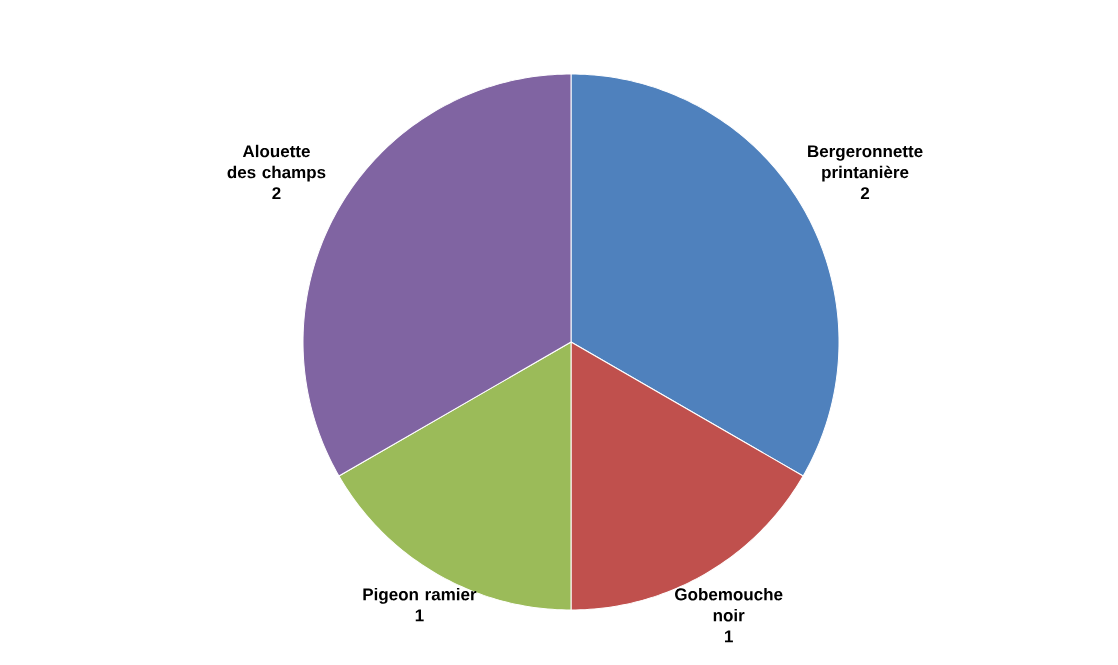 Image resolution: width=1118 pixels, height=665 pixels. I want to click on slice-label: Bergeronnette printanière, so click(865, 163).